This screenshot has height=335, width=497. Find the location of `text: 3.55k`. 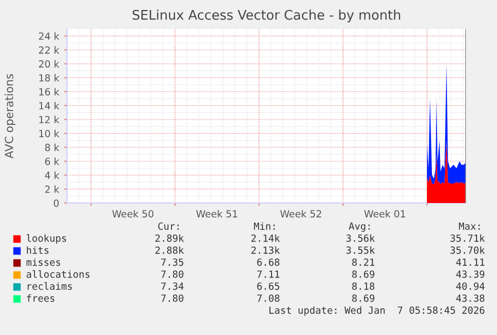

text: 3.55k is located at coordinates (360, 250).